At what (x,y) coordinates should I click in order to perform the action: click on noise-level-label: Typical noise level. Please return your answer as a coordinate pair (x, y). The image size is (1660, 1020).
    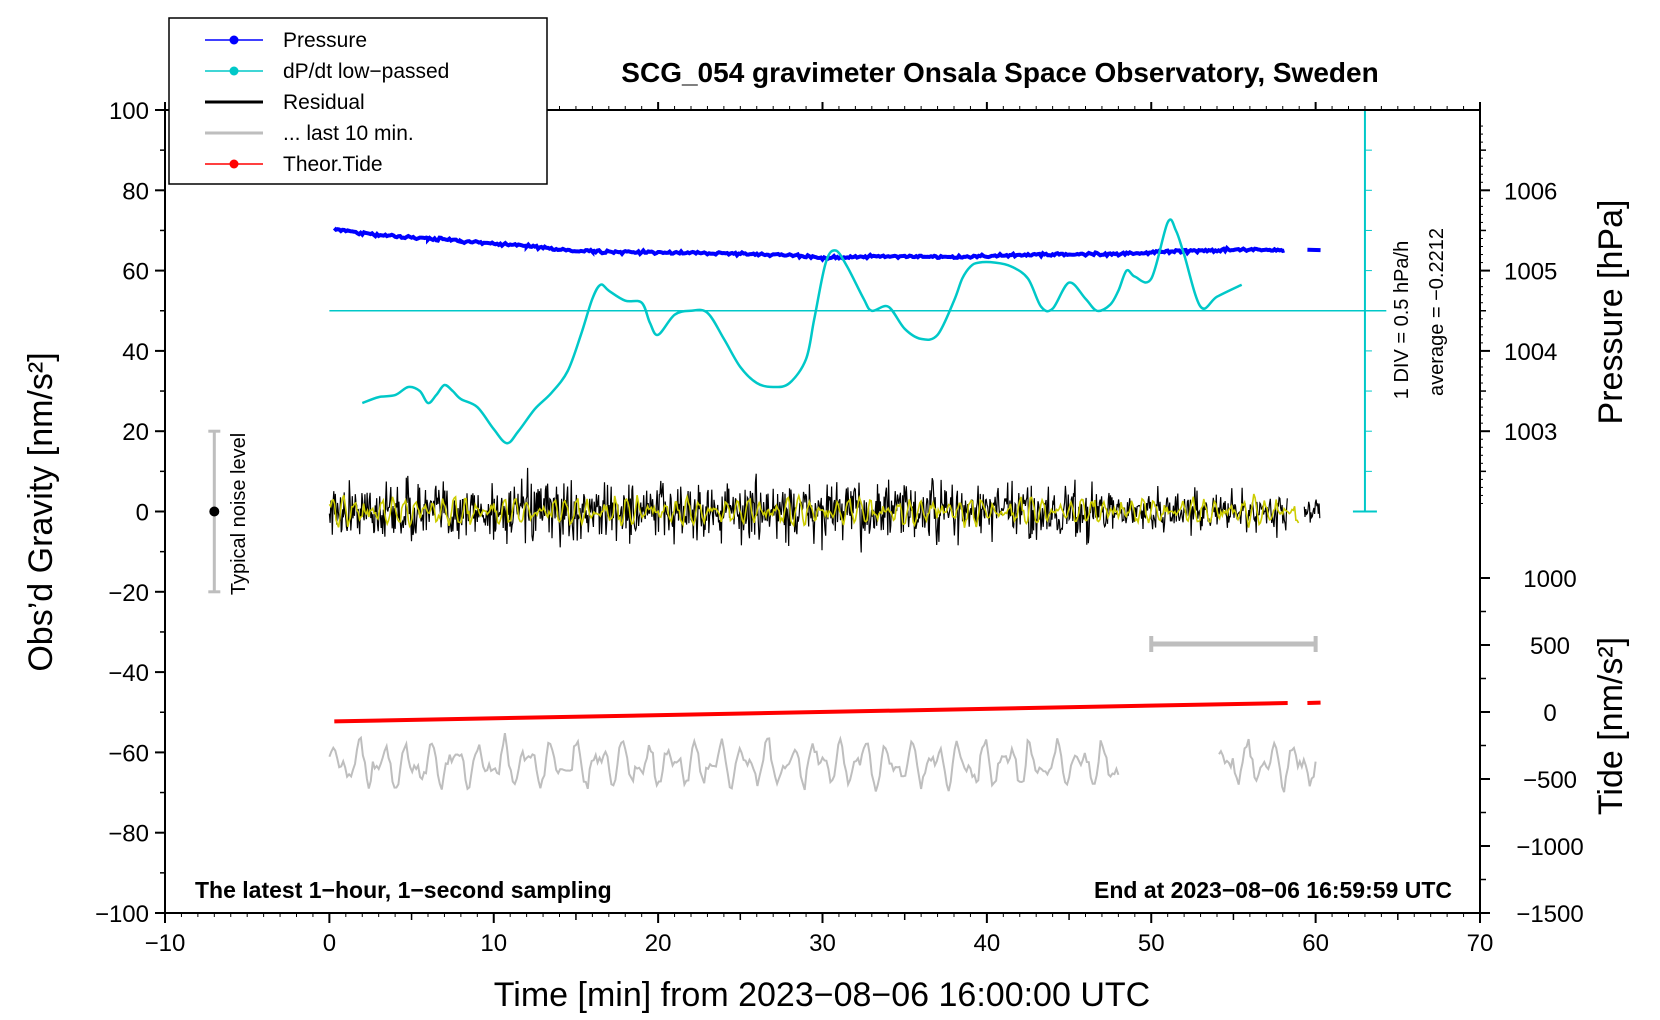
    Looking at the image, I should click on (239, 514).